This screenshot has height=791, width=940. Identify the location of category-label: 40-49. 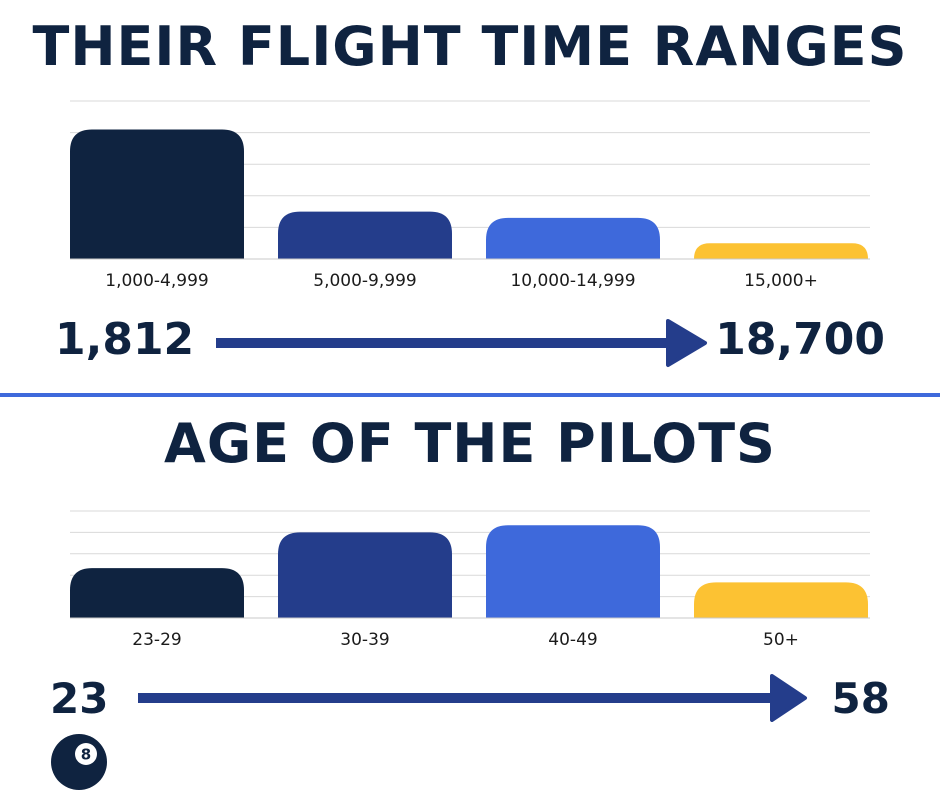
(572, 640).